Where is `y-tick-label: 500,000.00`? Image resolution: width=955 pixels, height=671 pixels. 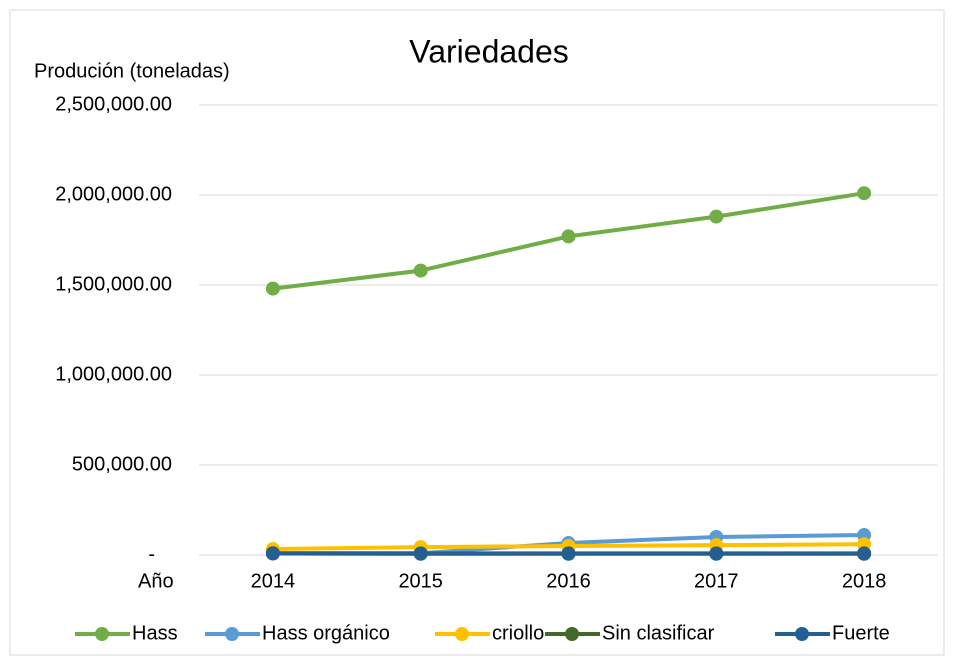
y-tick-label: 500,000.00 is located at coordinates (122, 464).